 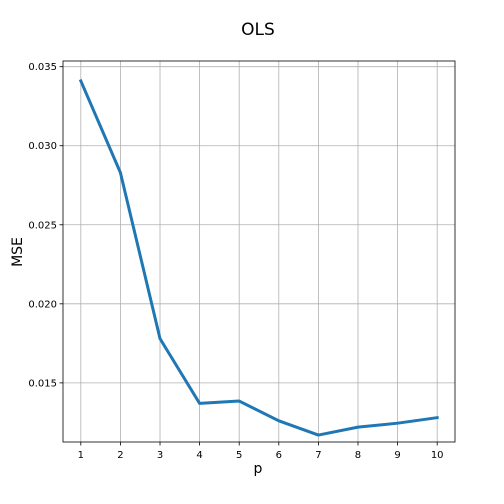 What do you see at coordinates (42, 146) in the screenshot?
I see `y-tick-label: 0.030` at bounding box center [42, 146].